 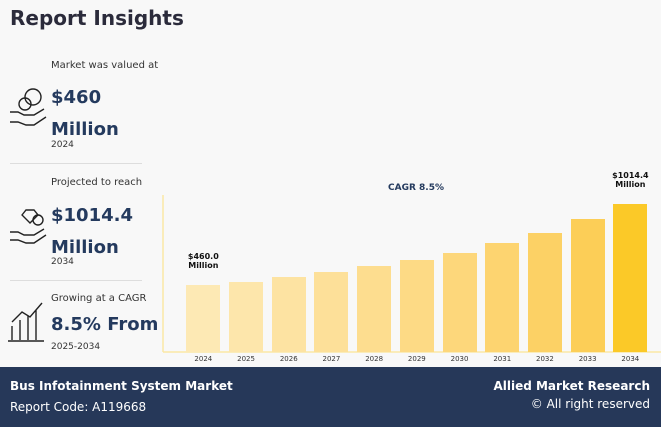 What do you see at coordinates (121, 386) in the screenshot?
I see `market-name: Bus Infotainment System Market` at bounding box center [121, 386].